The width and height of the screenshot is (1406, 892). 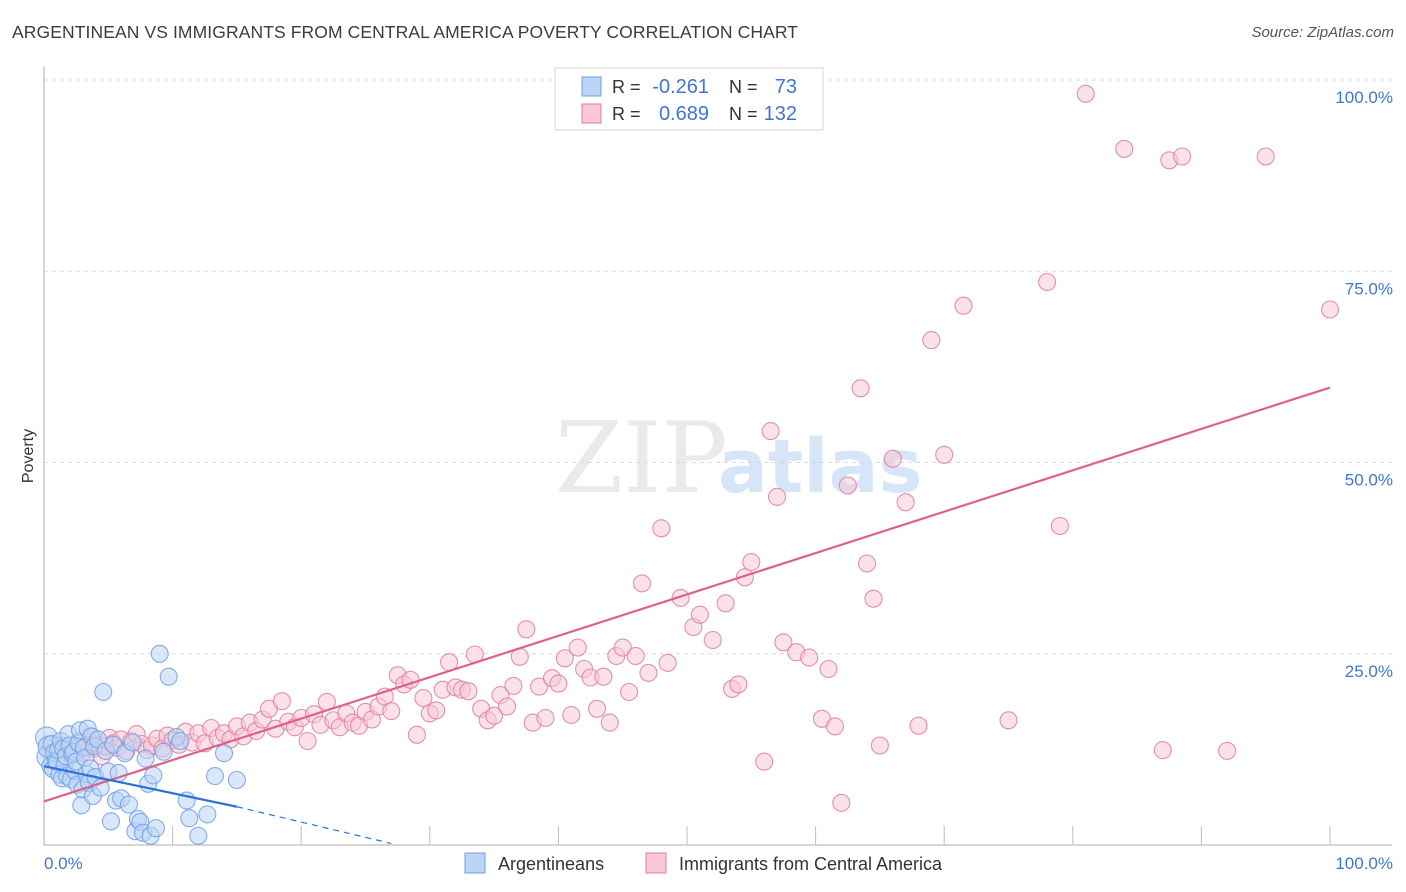 What do you see at coordinates (718, 849) in the screenshot?
I see `x-axis-ticks: 0.0% 100.0%` at bounding box center [718, 849].